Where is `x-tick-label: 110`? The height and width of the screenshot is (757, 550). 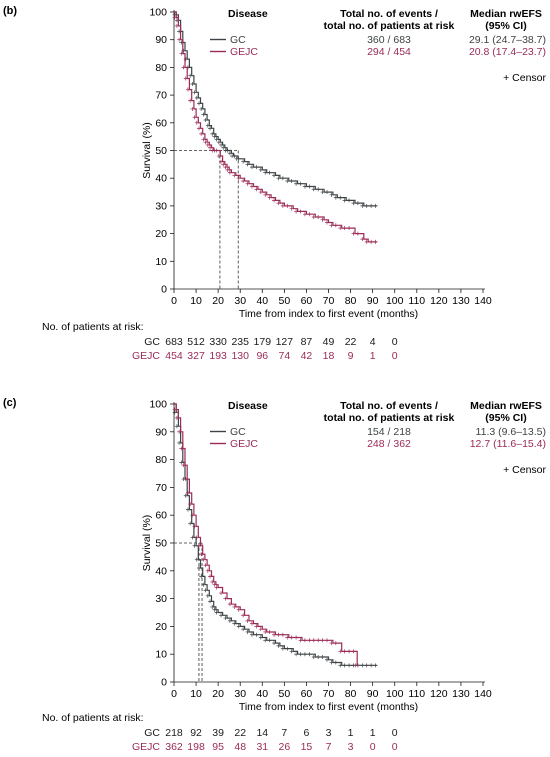
x-tick-label: 110 is located at coordinates (416, 301).